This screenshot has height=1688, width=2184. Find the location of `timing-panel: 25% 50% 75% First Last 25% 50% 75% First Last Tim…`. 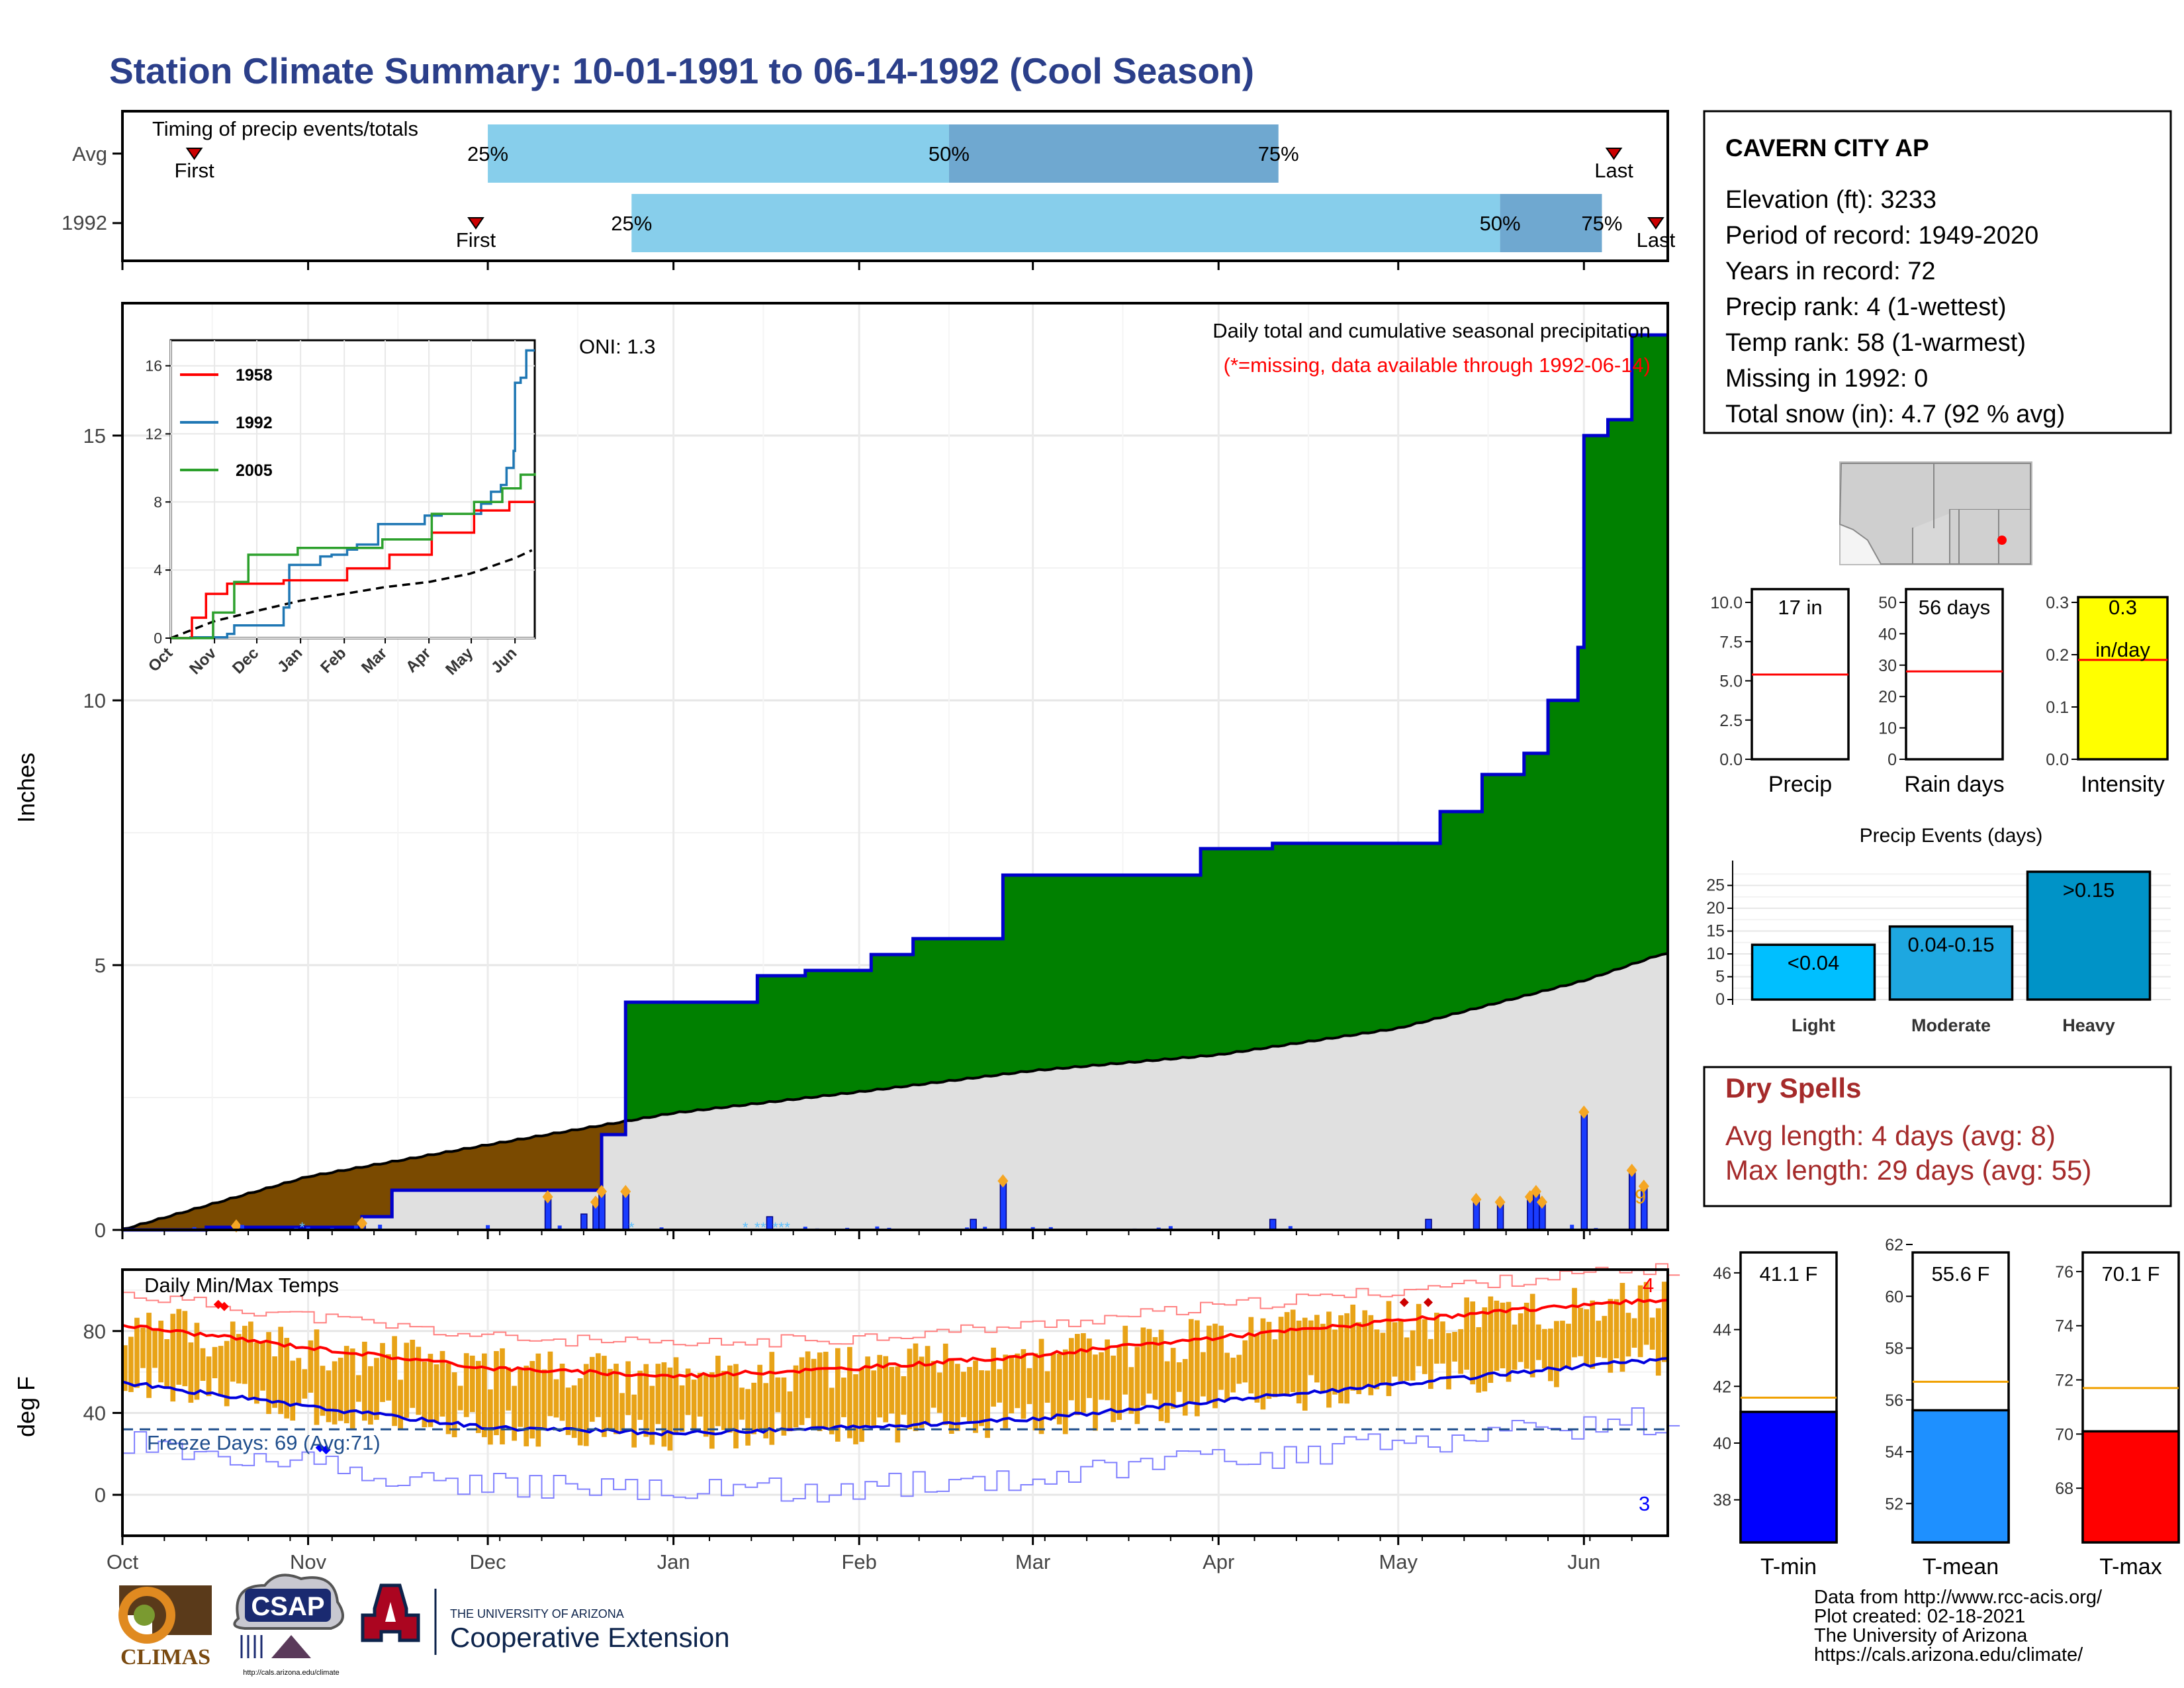

timing-panel: 25% 50% 75% First Last 25% 50% 75% First Last Tim… is located at coordinates (869, 190).